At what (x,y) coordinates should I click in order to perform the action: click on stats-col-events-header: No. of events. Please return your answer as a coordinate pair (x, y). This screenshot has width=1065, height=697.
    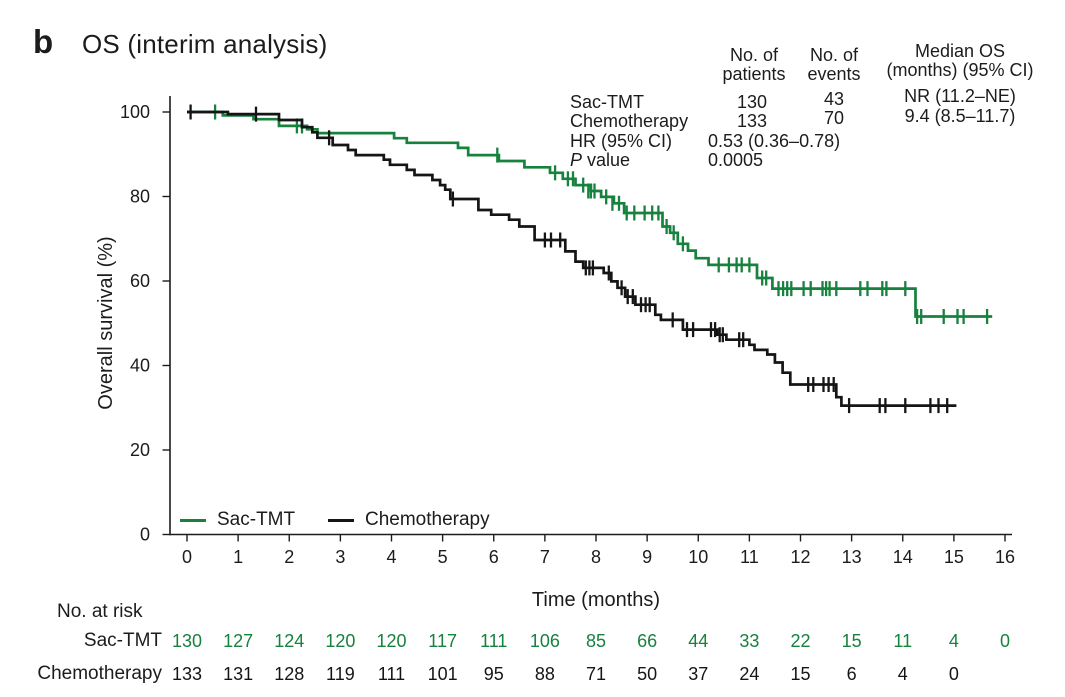
    Looking at the image, I should click on (834, 64).